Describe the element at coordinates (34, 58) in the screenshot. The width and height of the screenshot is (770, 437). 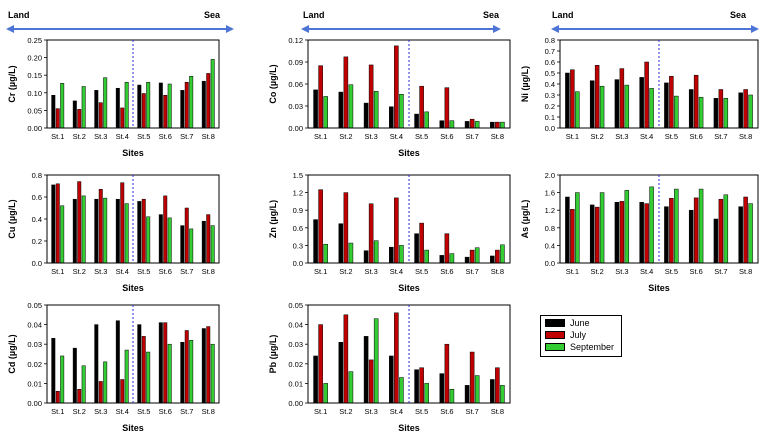
I see `y-tick-label: 0.20` at that location.